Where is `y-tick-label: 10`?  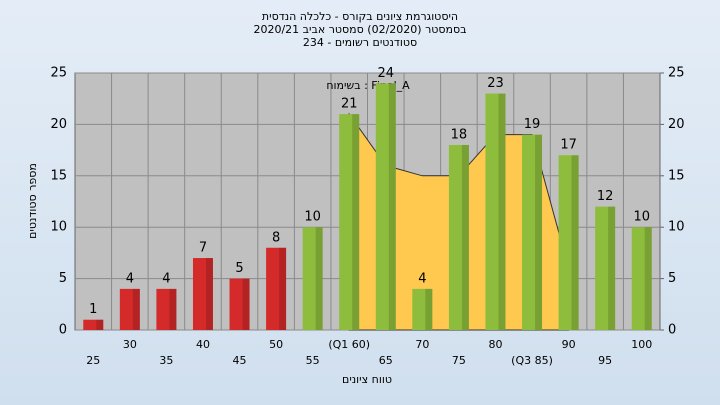
y-tick-label: 10 is located at coordinates (58, 227).